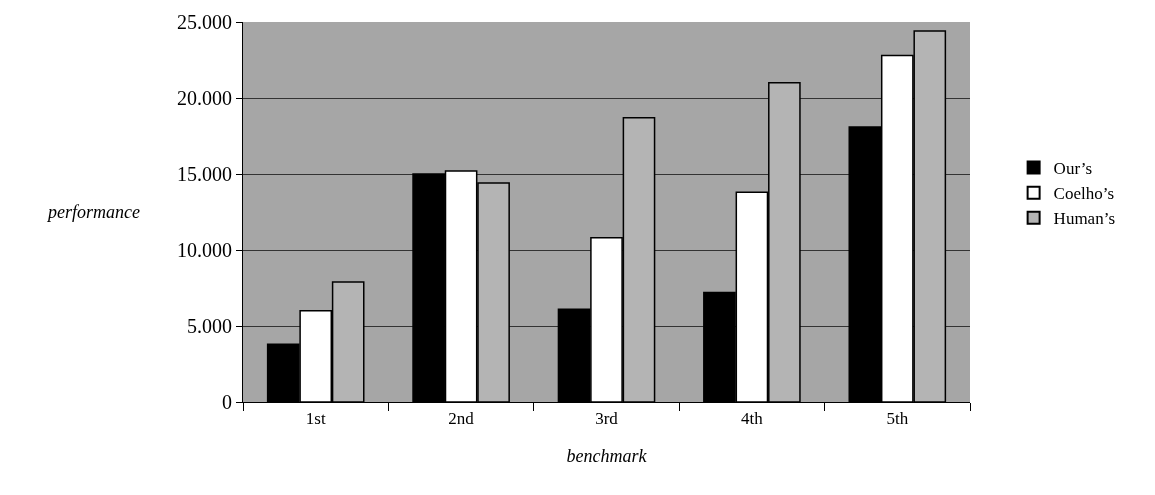 This screenshot has height=495, width=1155. I want to click on legend-label: Our’s, so click(1073, 169).